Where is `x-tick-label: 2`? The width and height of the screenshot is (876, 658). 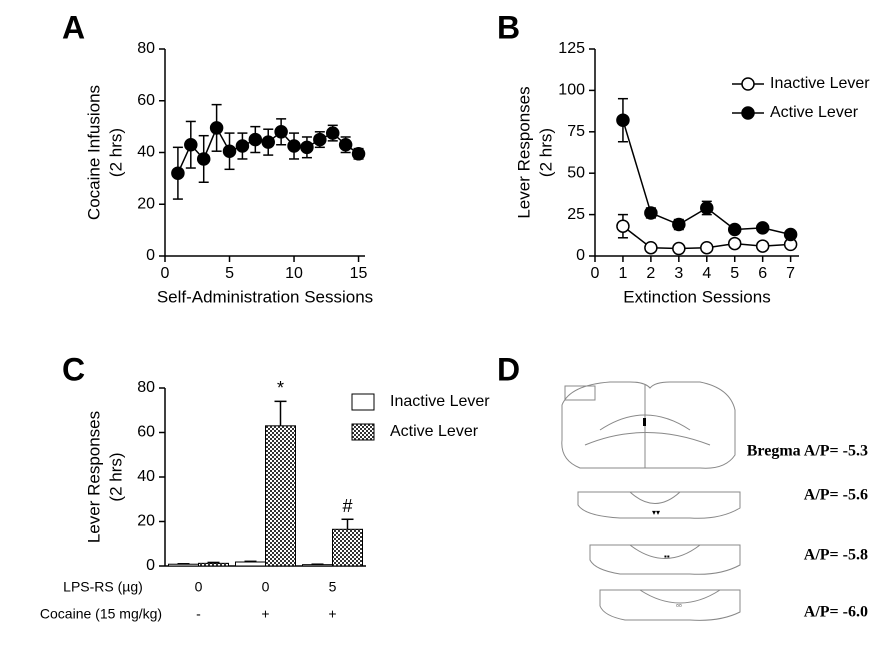 x-tick-label: 2 is located at coordinates (650, 273).